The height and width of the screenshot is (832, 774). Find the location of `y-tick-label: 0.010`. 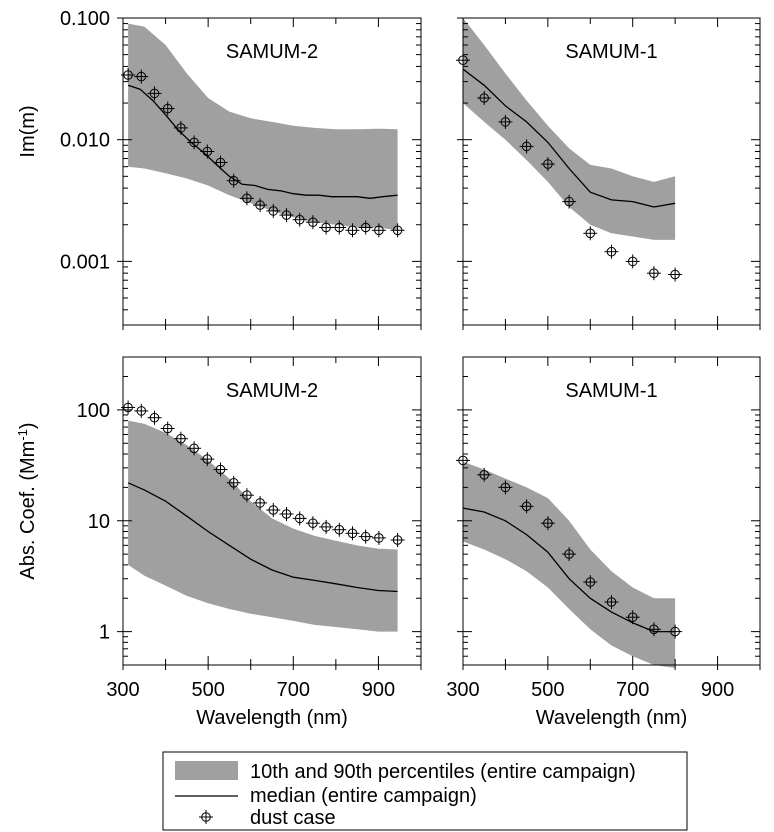

y-tick-label: 0.010 is located at coordinates (85, 141).